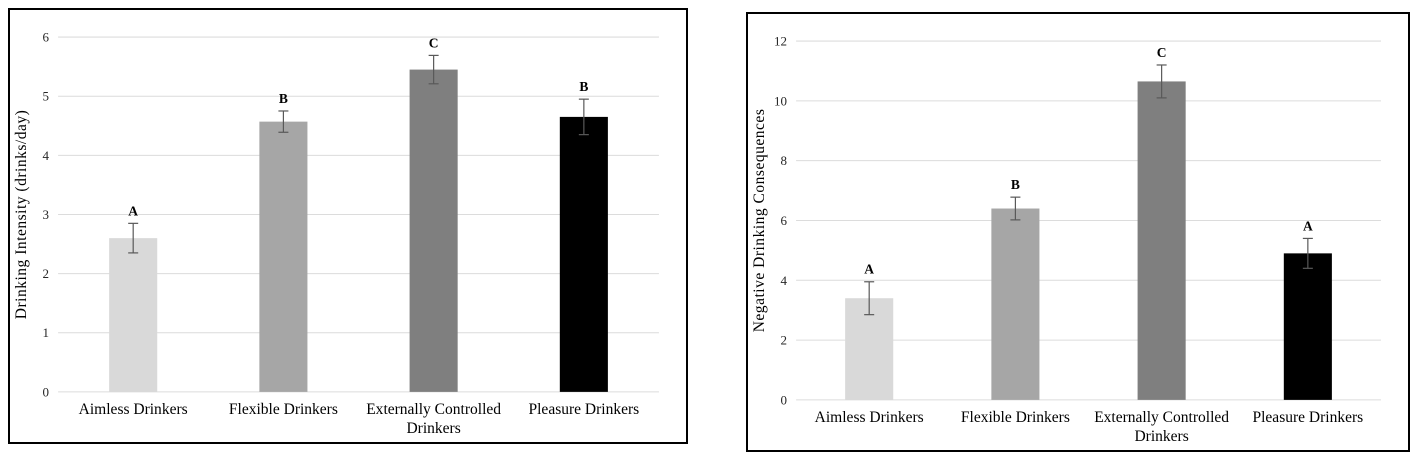 This screenshot has height=464, width=1418. I want to click on y-tick-label: 10, so click(781, 100).